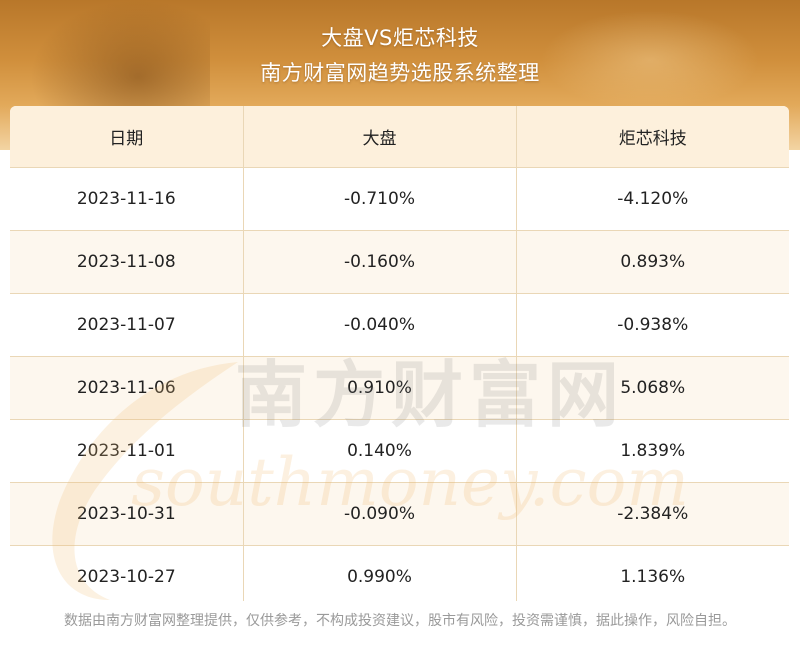 Image resolution: width=800 pixels, height=646 pixels. What do you see at coordinates (652, 573) in the screenshot?
I see `cell-stock-change: 1.136%` at bounding box center [652, 573].